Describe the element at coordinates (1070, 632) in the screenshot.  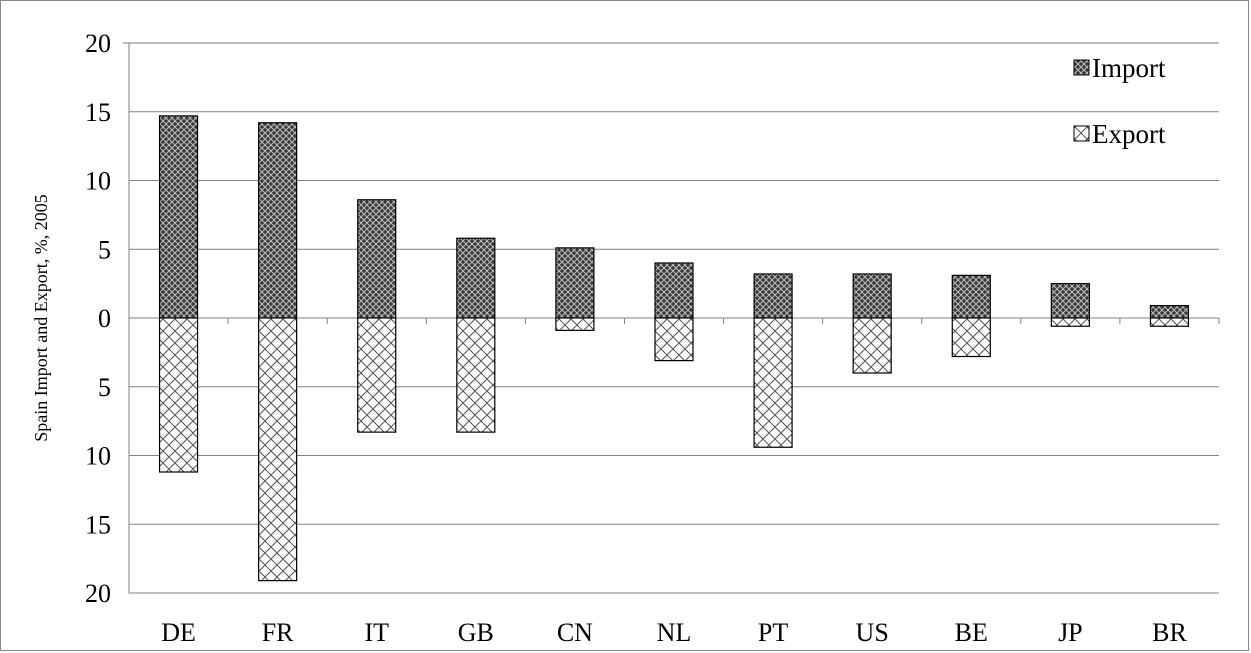
I see `x-tick-label: JP` at that location.